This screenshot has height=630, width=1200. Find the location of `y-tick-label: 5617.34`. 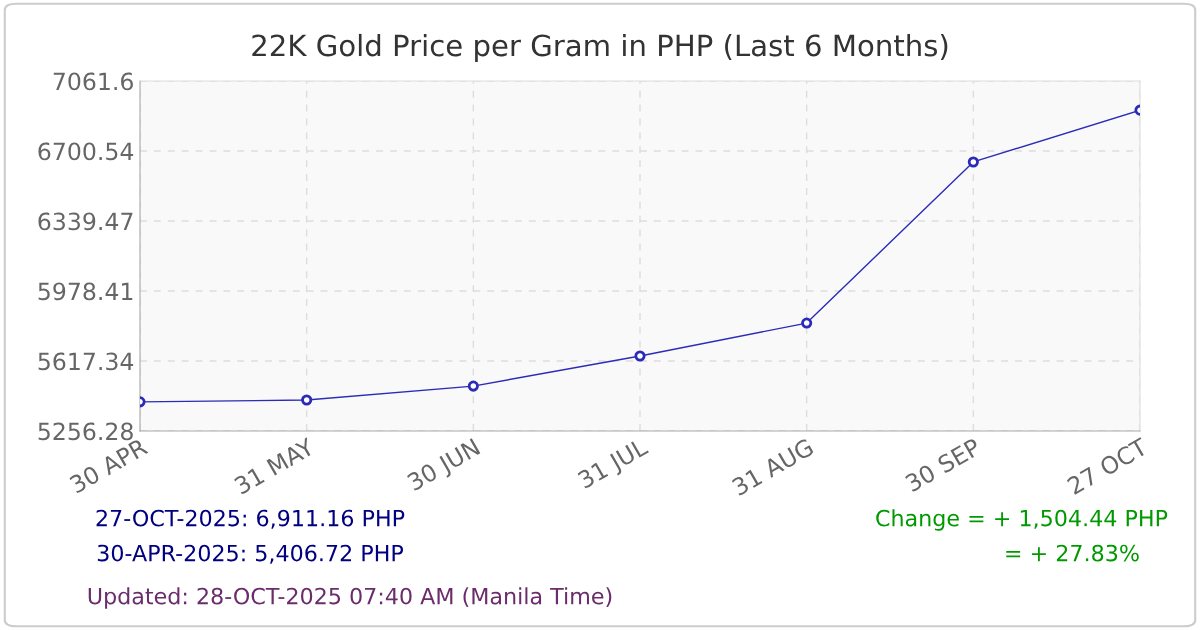

y-tick-label: 5617.34 is located at coordinates (86, 361).